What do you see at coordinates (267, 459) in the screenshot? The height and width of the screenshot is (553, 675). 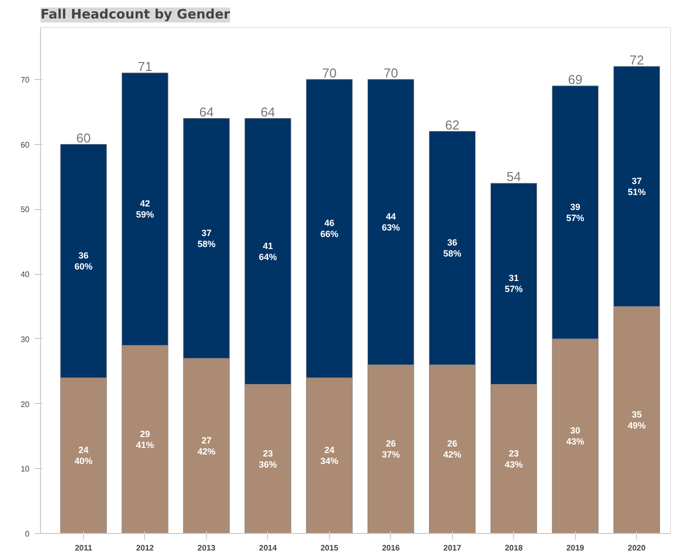 I see `data-label: 23 36%` at bounding box center [267, 459].